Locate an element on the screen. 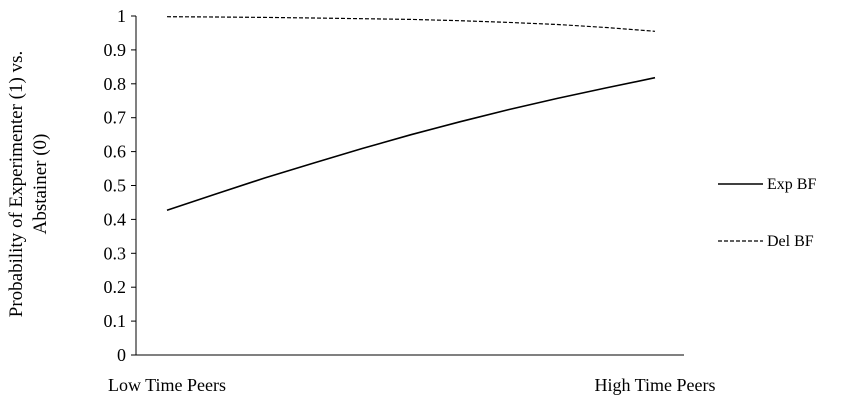 The width and height of the screenshot is (841, 416). y-tick-label: 1 is located at coordinates (121, 16).